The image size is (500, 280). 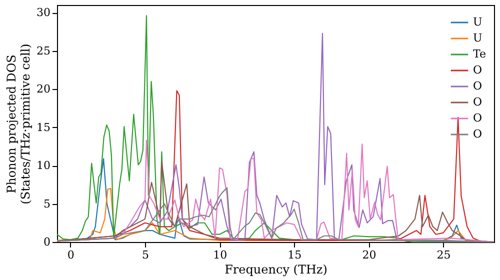 What do you see at coordinates (295, 255) in the screenshot?
I see `x-tick-label: 15` at bounding box center [295, 255].